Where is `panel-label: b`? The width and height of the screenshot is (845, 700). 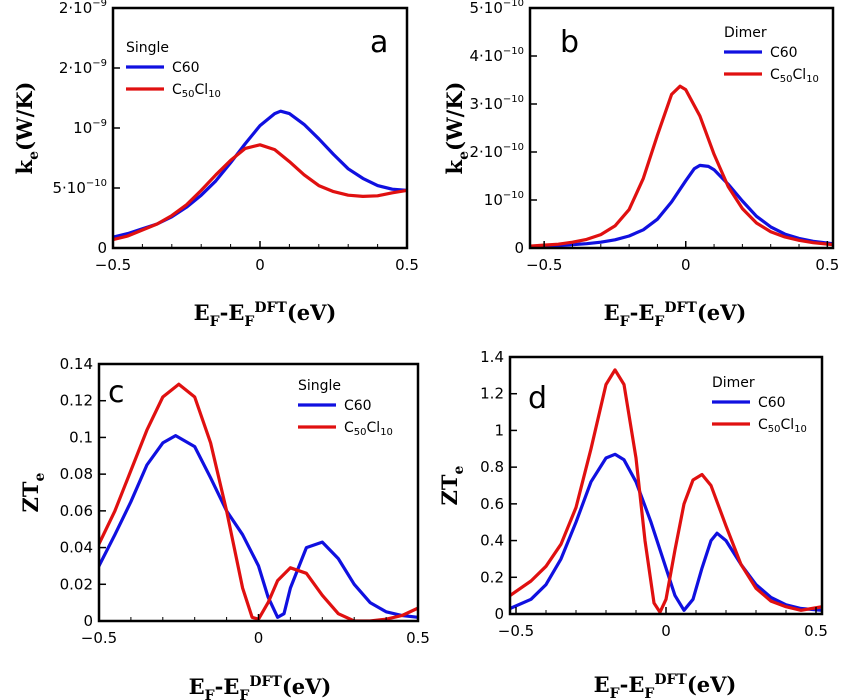
panel-label: b is located at coordinates (569, 42).